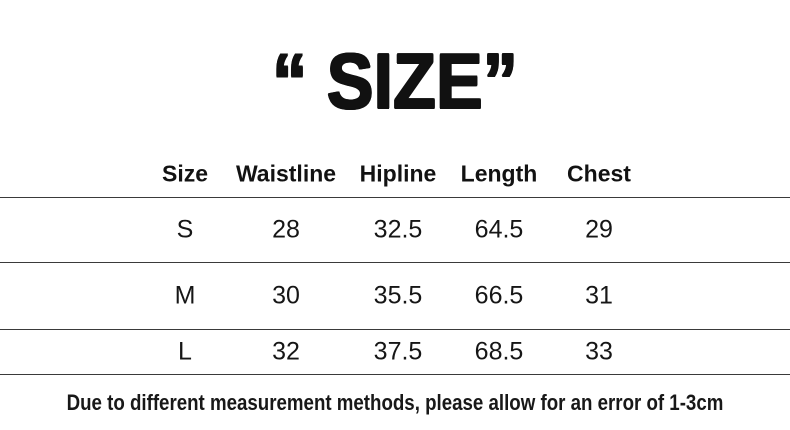  What do you see at coordinates (499, 295) in the screenshot?
I see `cell-length: 66.5` at bounding box center [499, 295].